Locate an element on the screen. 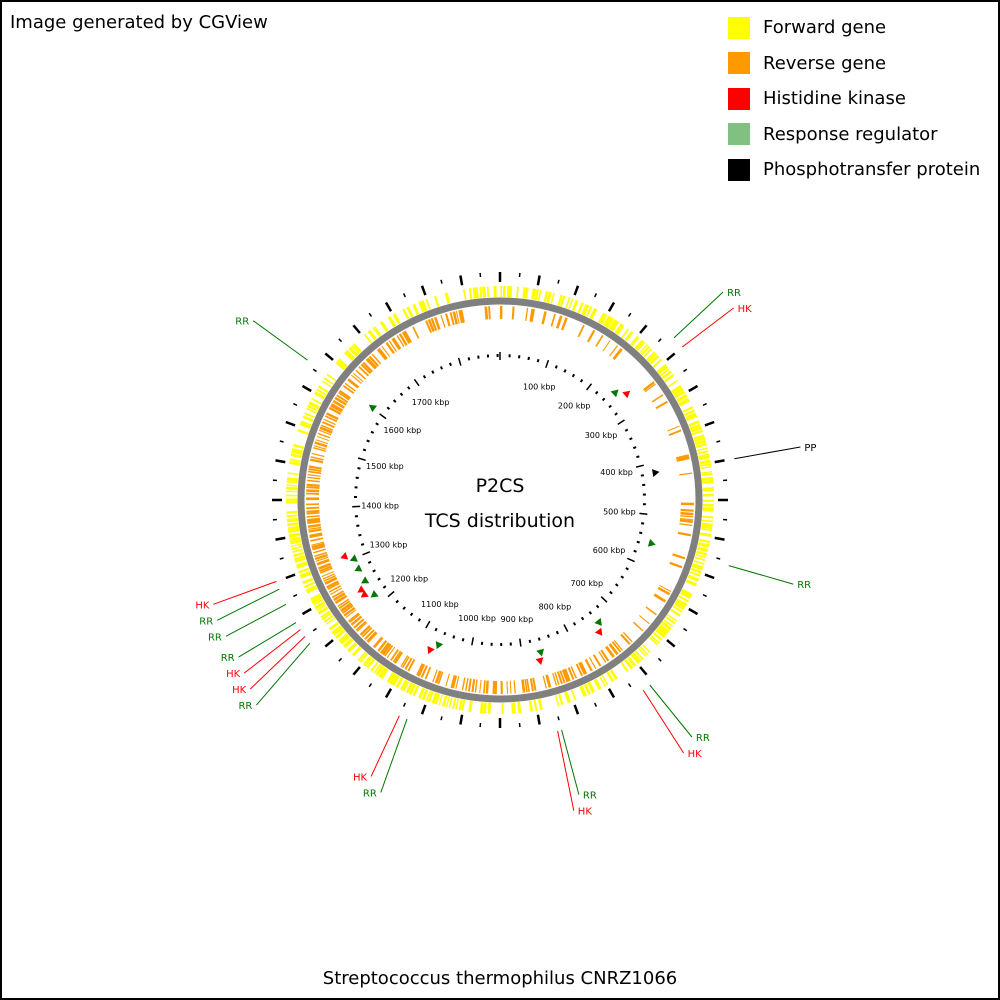 This screenshot has width=1000, height=1000. legend-label: Forward gene is located at coordinates (825, 28).